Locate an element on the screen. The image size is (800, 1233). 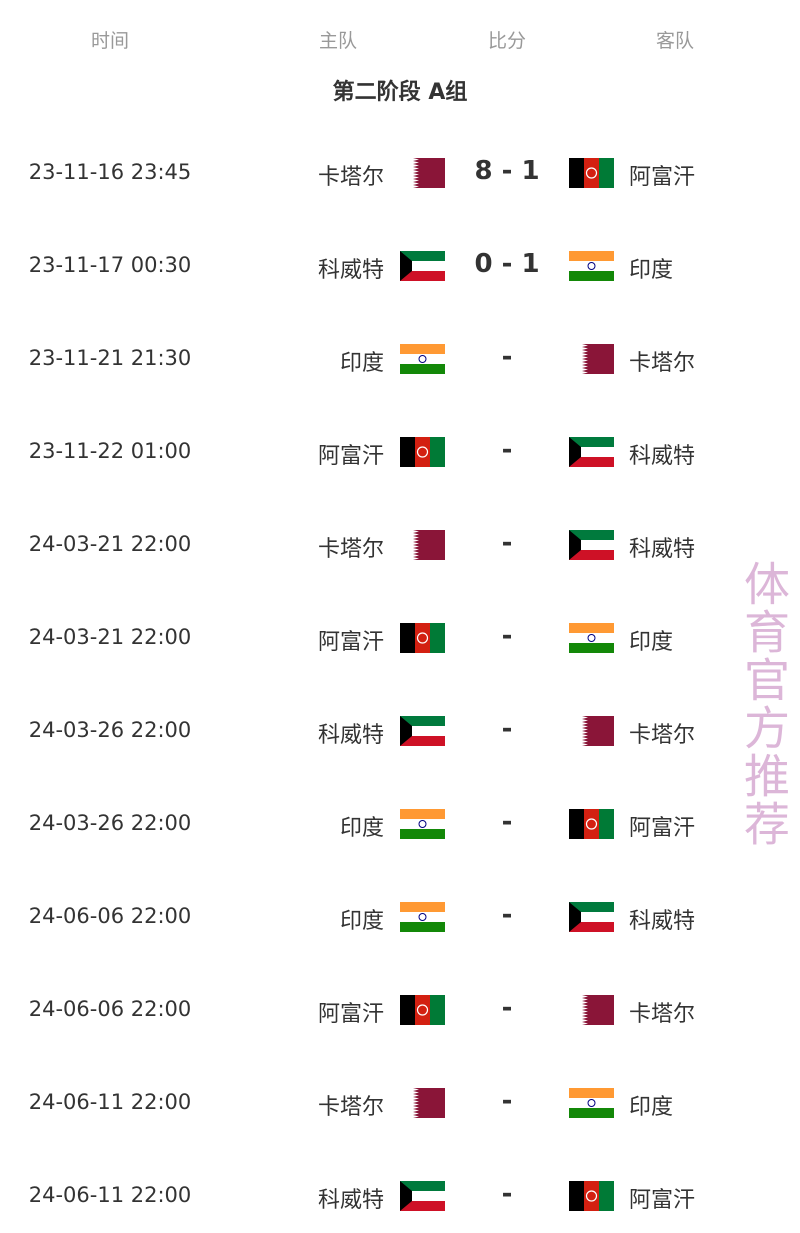
match-row: 24-03-21 22:00 阿富汗 - 印度 is located at coordinates (400, 638).